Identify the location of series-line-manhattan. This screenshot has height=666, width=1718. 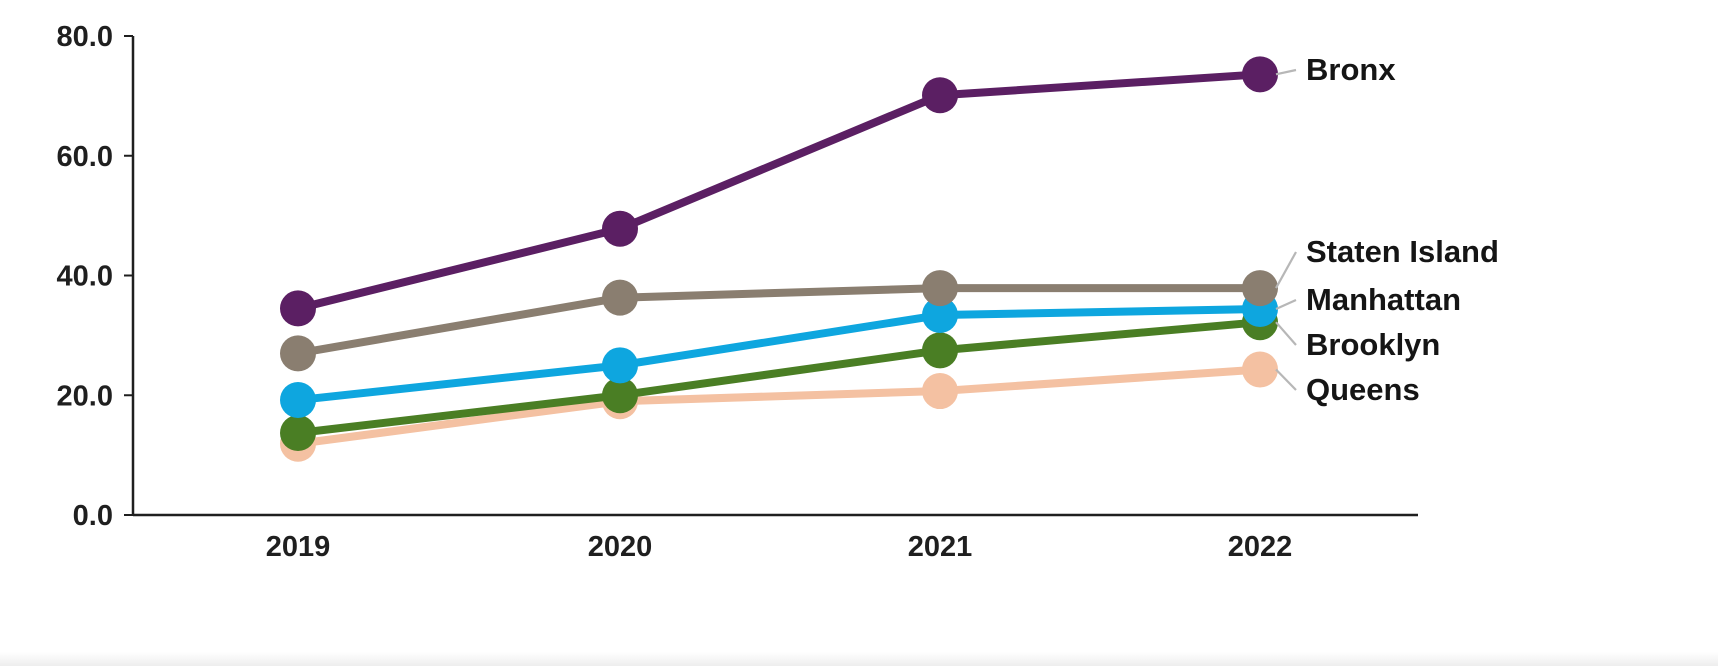
(779, 355).